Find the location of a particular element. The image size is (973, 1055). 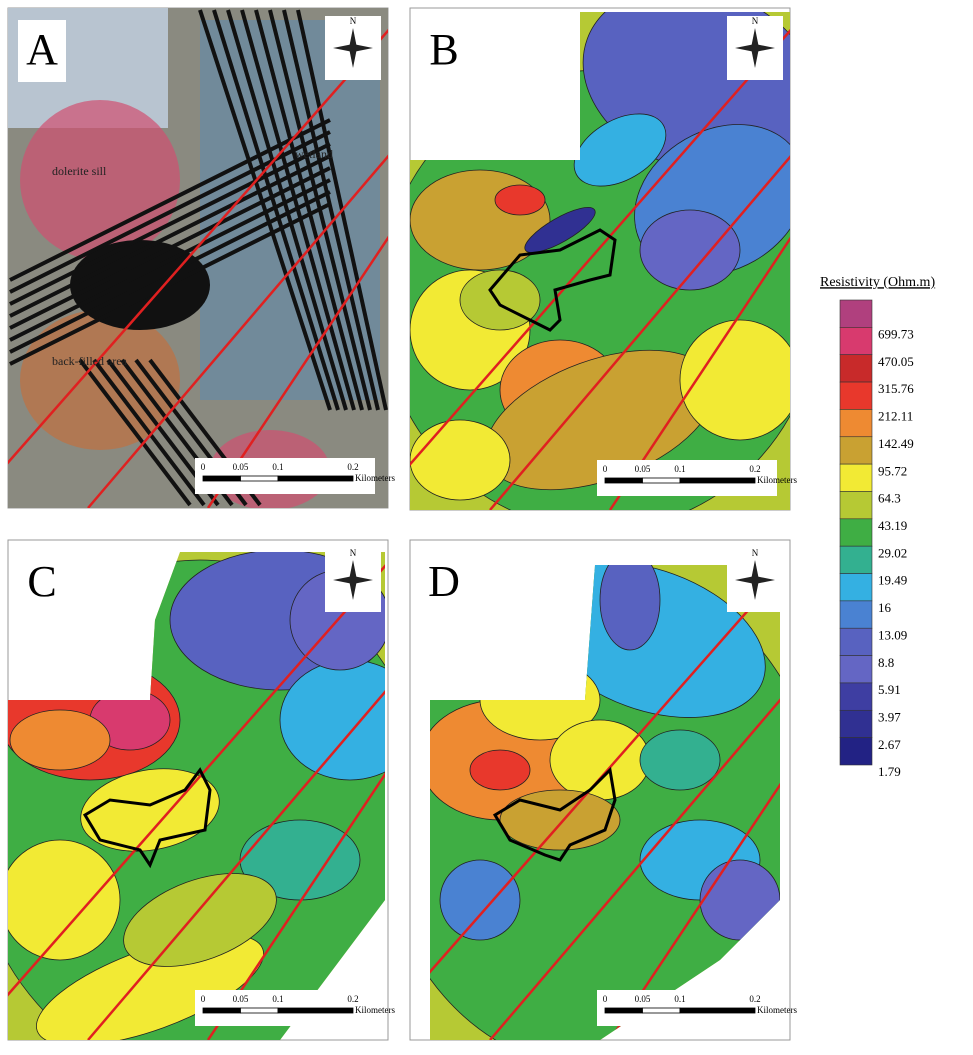

legend-label: 64.3 is located at coordinates (889, 498).